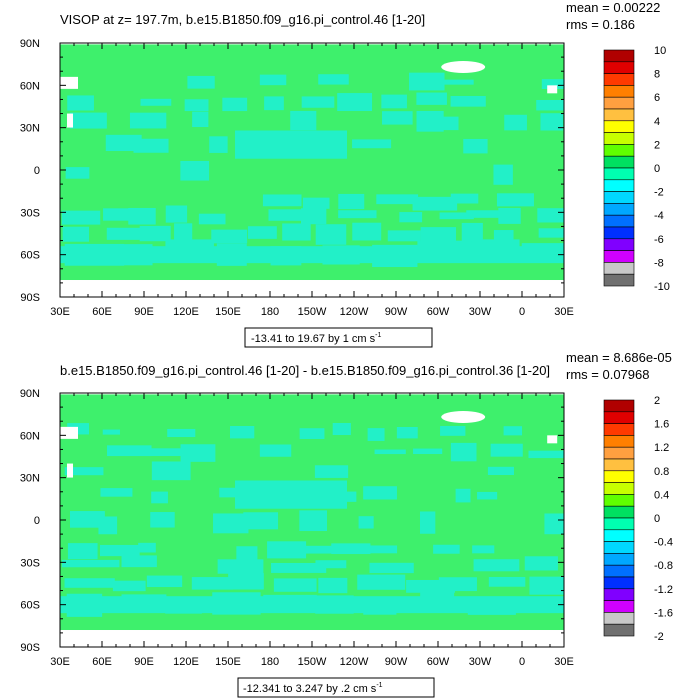  I want to click on colorbar-label: 1.2, so click(661, 448).